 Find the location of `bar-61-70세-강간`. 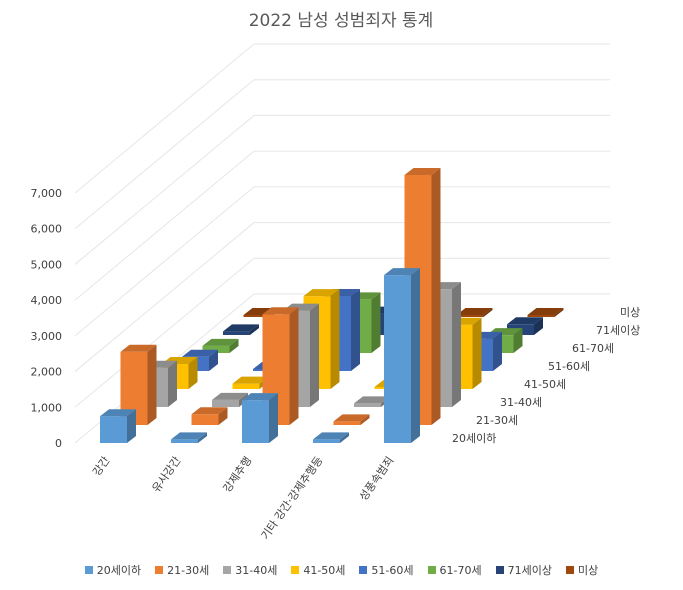

bar-61-70세-강간 is located at coordinates (220, 345).